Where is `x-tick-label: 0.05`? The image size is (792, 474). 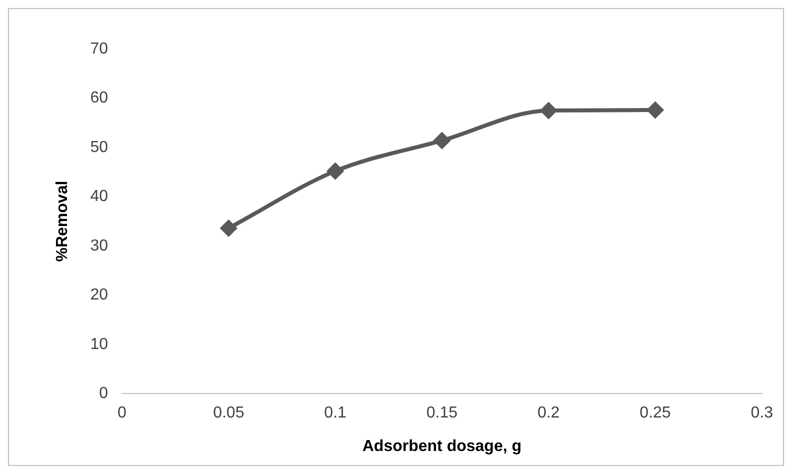
x-tick-label: 0.05 is located at coordinates (228, 413).